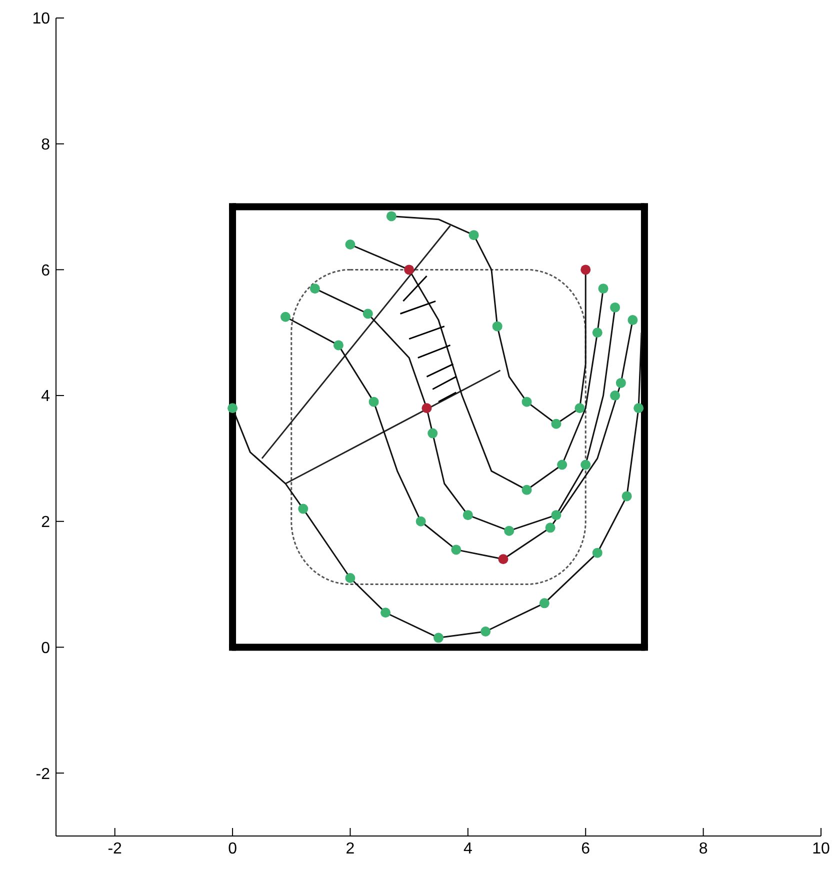 This screenshot has width=838, height=894. I want to click on x-tick-label: 4, so click(467, 849).